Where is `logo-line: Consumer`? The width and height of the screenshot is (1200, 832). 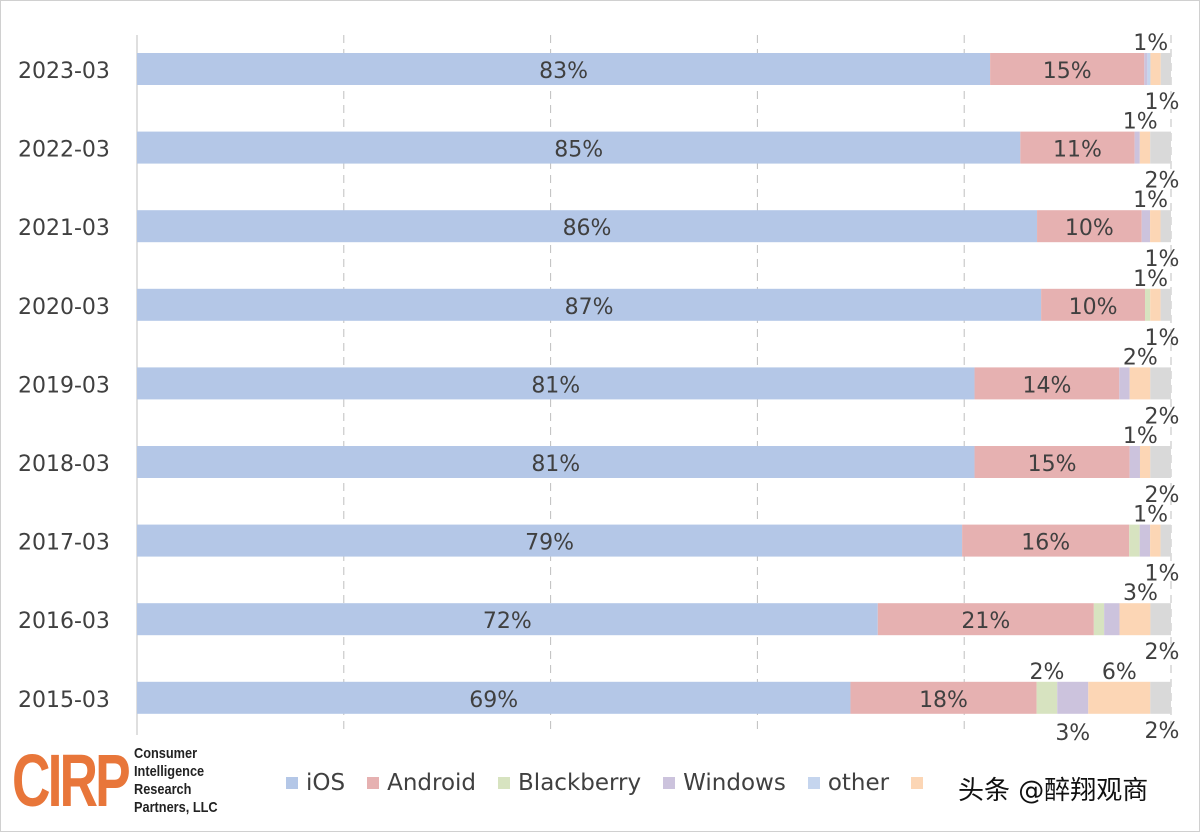
logo-line: Consumer is located at coordinates (166, 753).